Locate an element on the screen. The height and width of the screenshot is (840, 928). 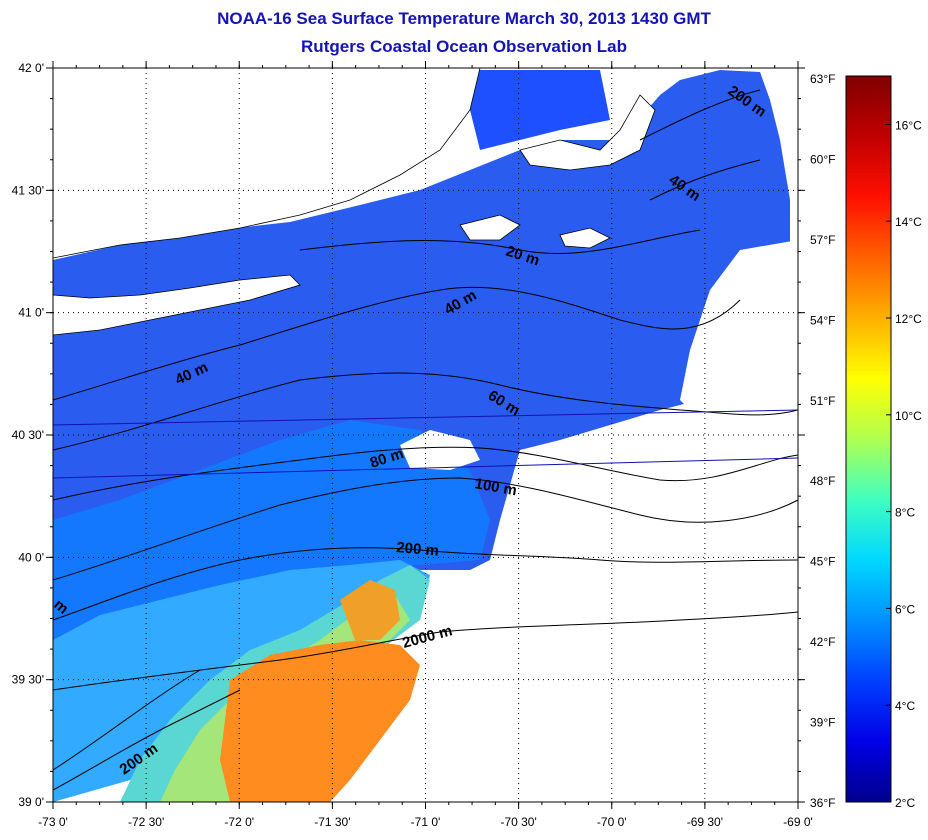
sst-warm-core is located at coordinates (320, 721).